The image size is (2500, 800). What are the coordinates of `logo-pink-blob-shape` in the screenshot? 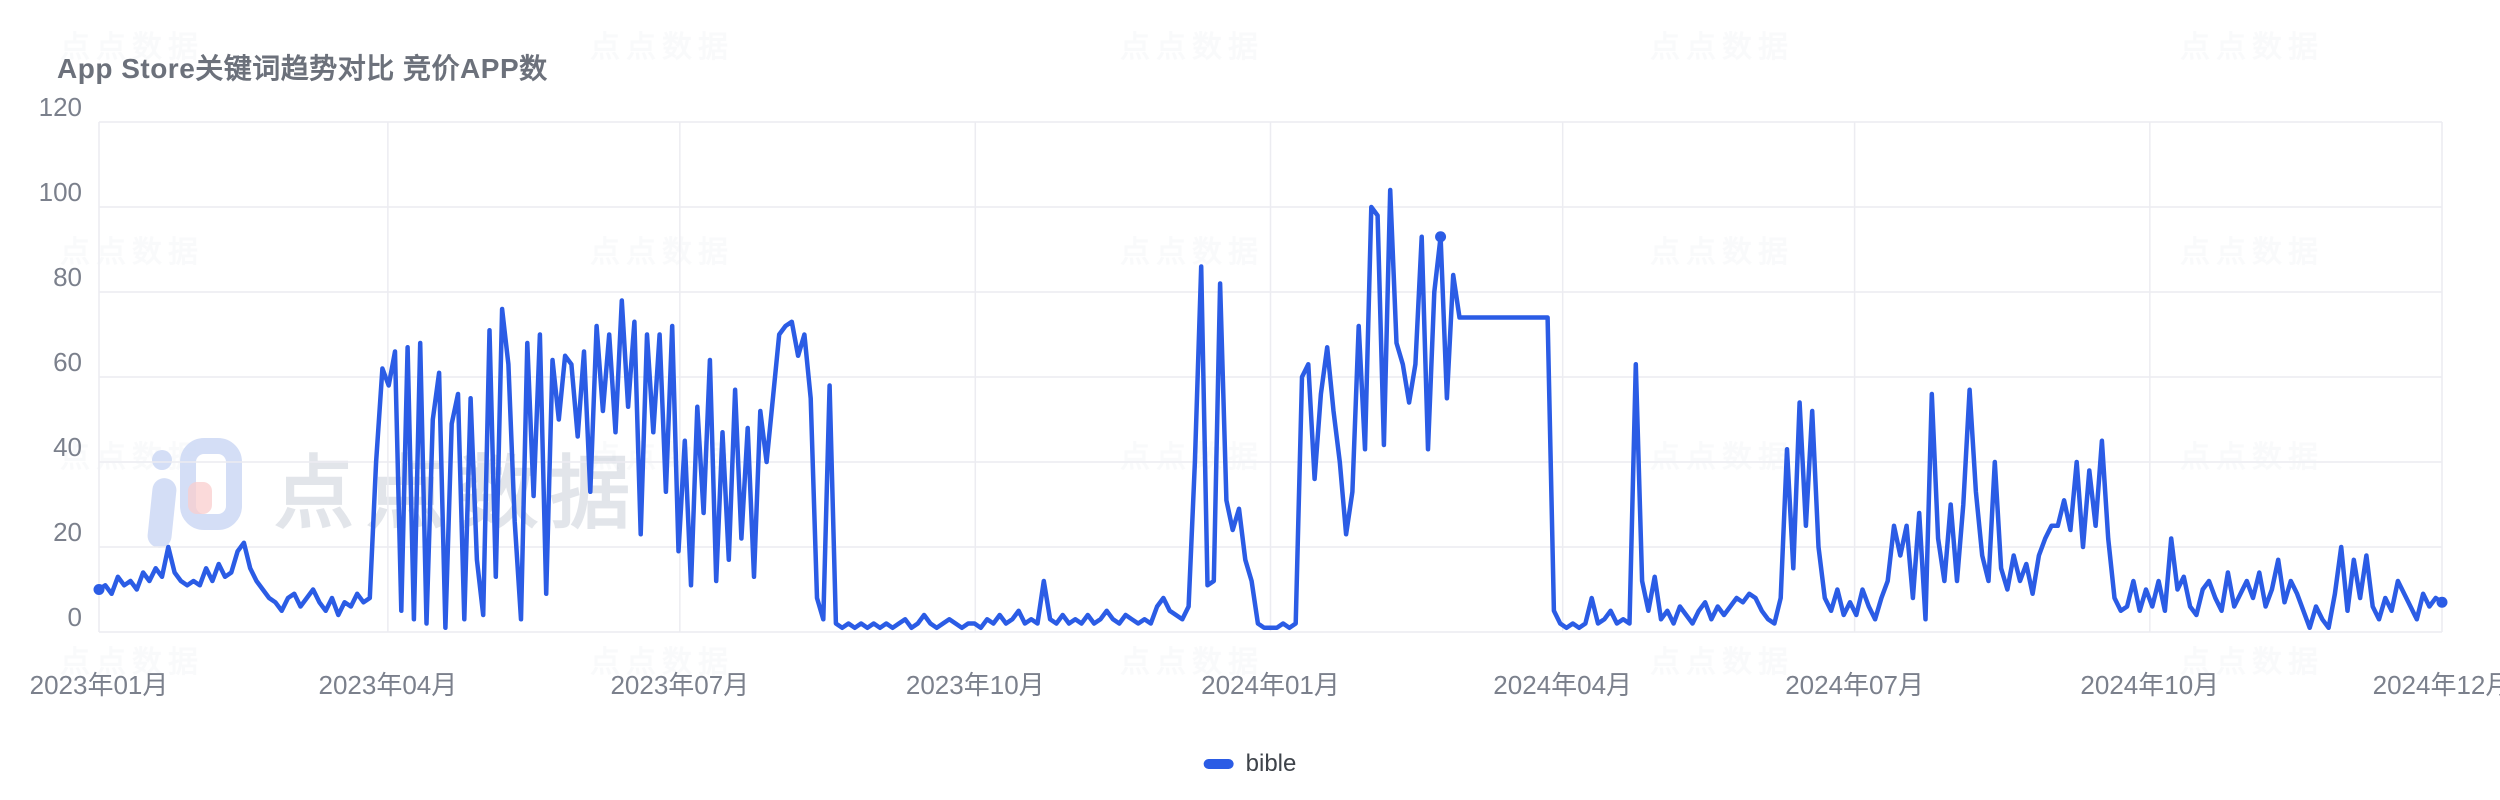 It's located at (200, 498).